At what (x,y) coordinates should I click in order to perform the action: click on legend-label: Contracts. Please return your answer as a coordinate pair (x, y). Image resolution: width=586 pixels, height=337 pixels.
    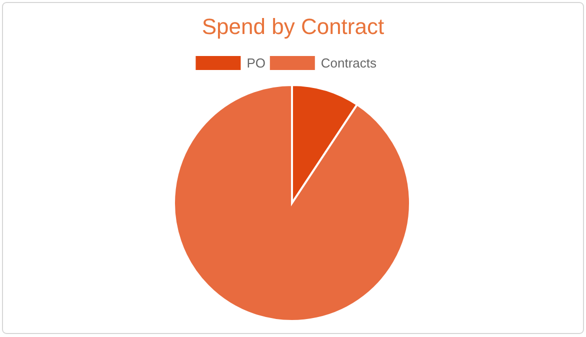
    Looking at the image, I should click on (349, 63).